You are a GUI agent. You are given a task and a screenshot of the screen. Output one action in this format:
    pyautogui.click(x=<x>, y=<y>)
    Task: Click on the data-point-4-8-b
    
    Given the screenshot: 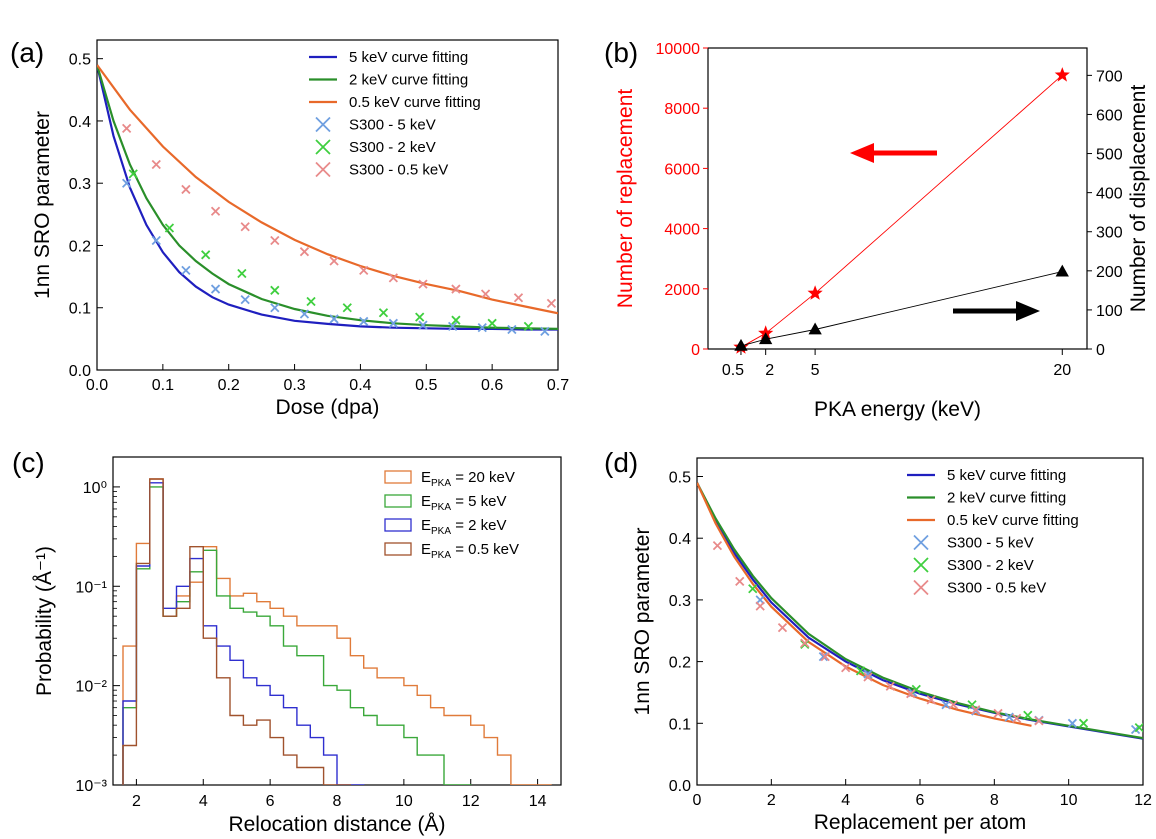 What is the action you would take?
    pyautogui.click(x=420, y=317)
    